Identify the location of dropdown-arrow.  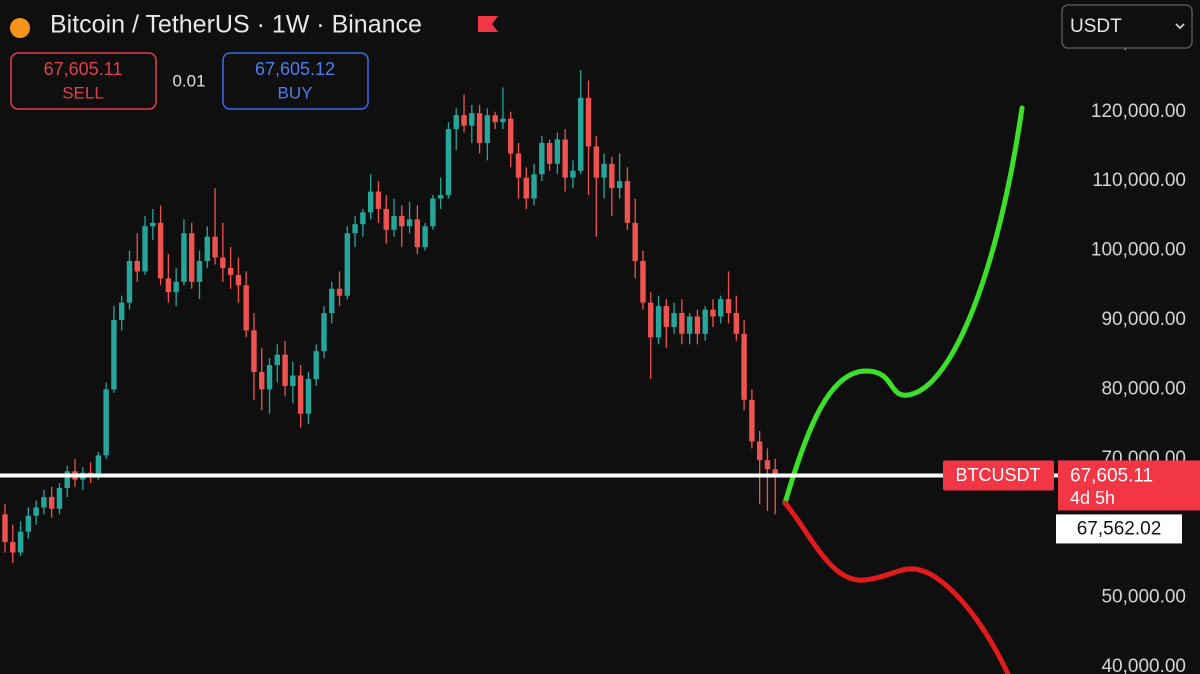
(1180, 26).